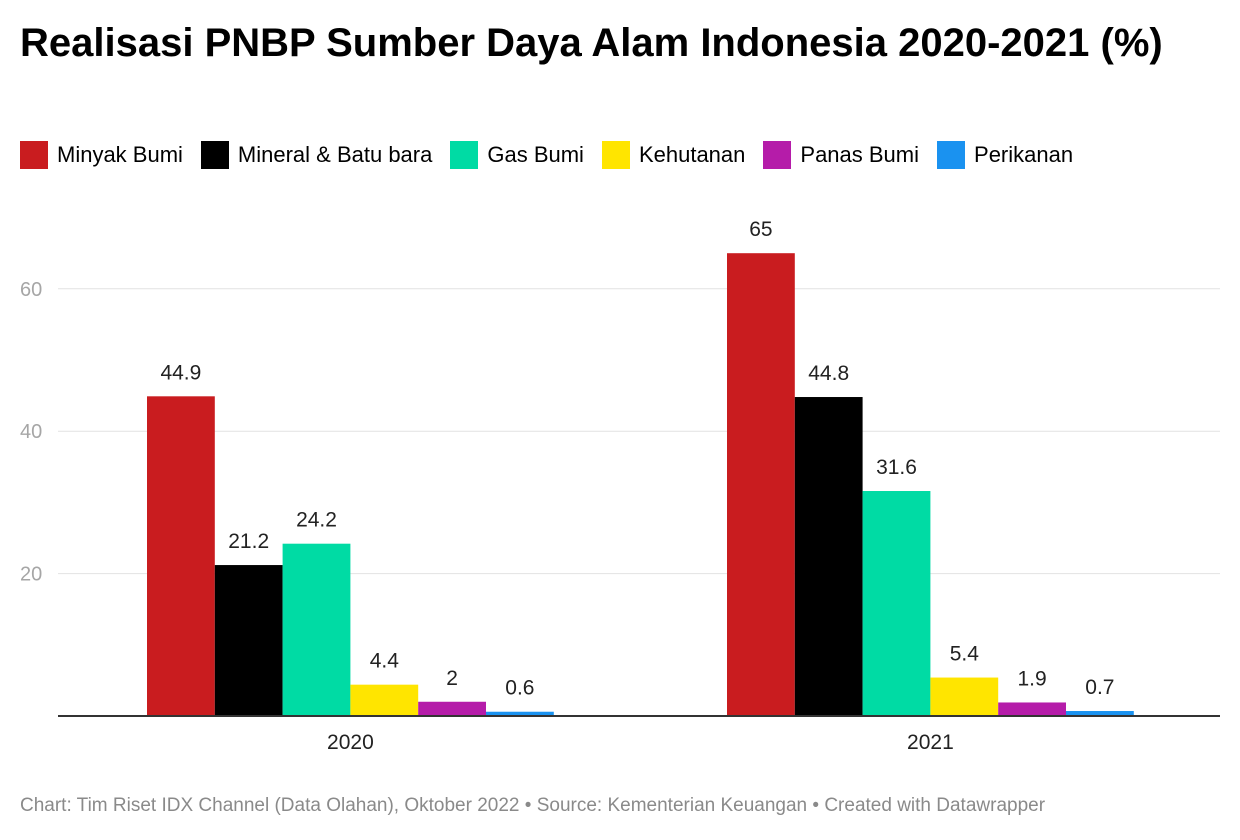  I want to click on legend-item-minyak-bumi: Minyak Bumi, so click(101, 155).